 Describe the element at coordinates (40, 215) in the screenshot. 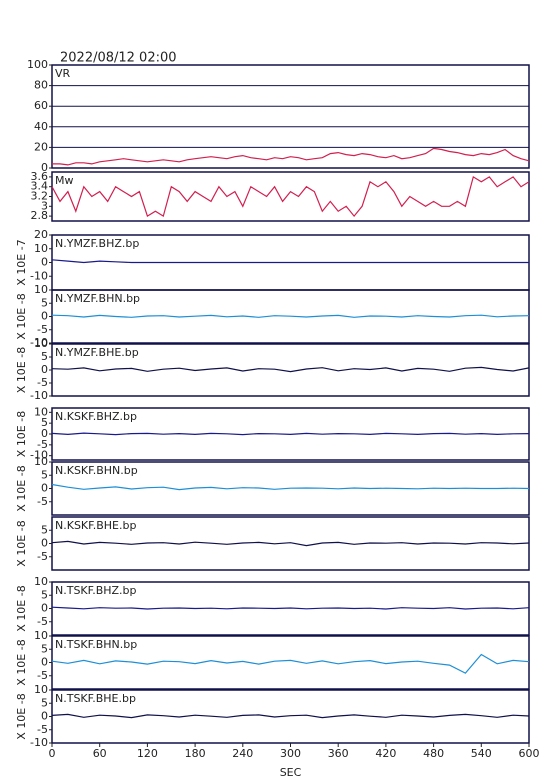

I see `y-tick-label: 2.8` at that location.